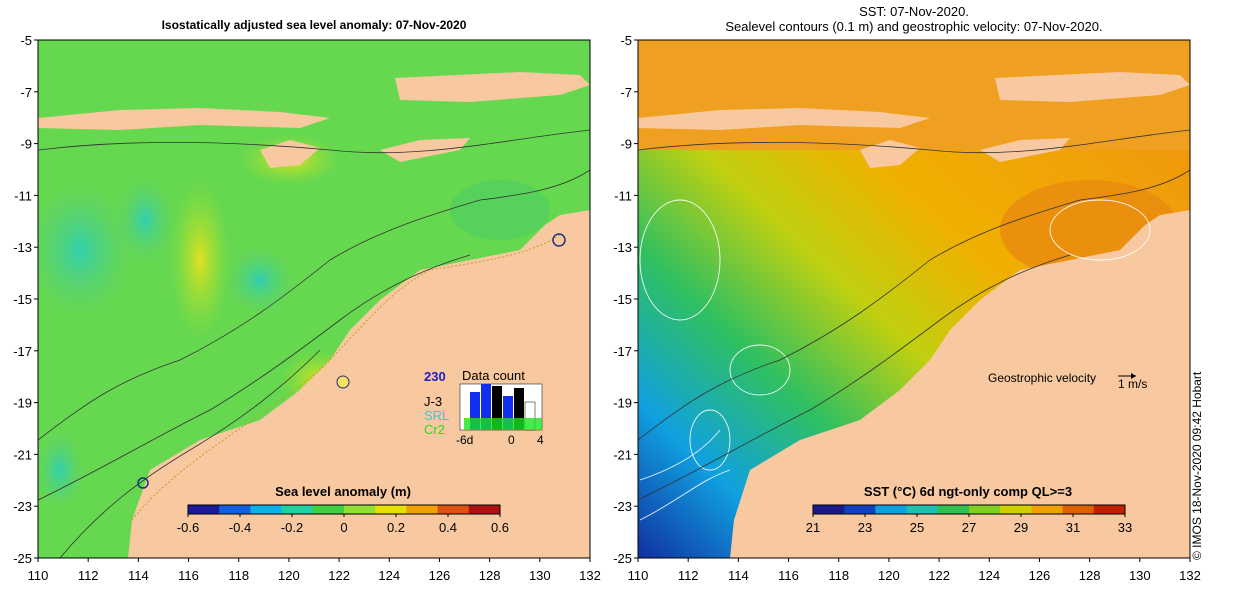 The image size is (1250, 590). What do you see at coordinates (590, 575) in the screenshot?
I see `left-lon-tick-label: 132` at bounding box center [590, 575].